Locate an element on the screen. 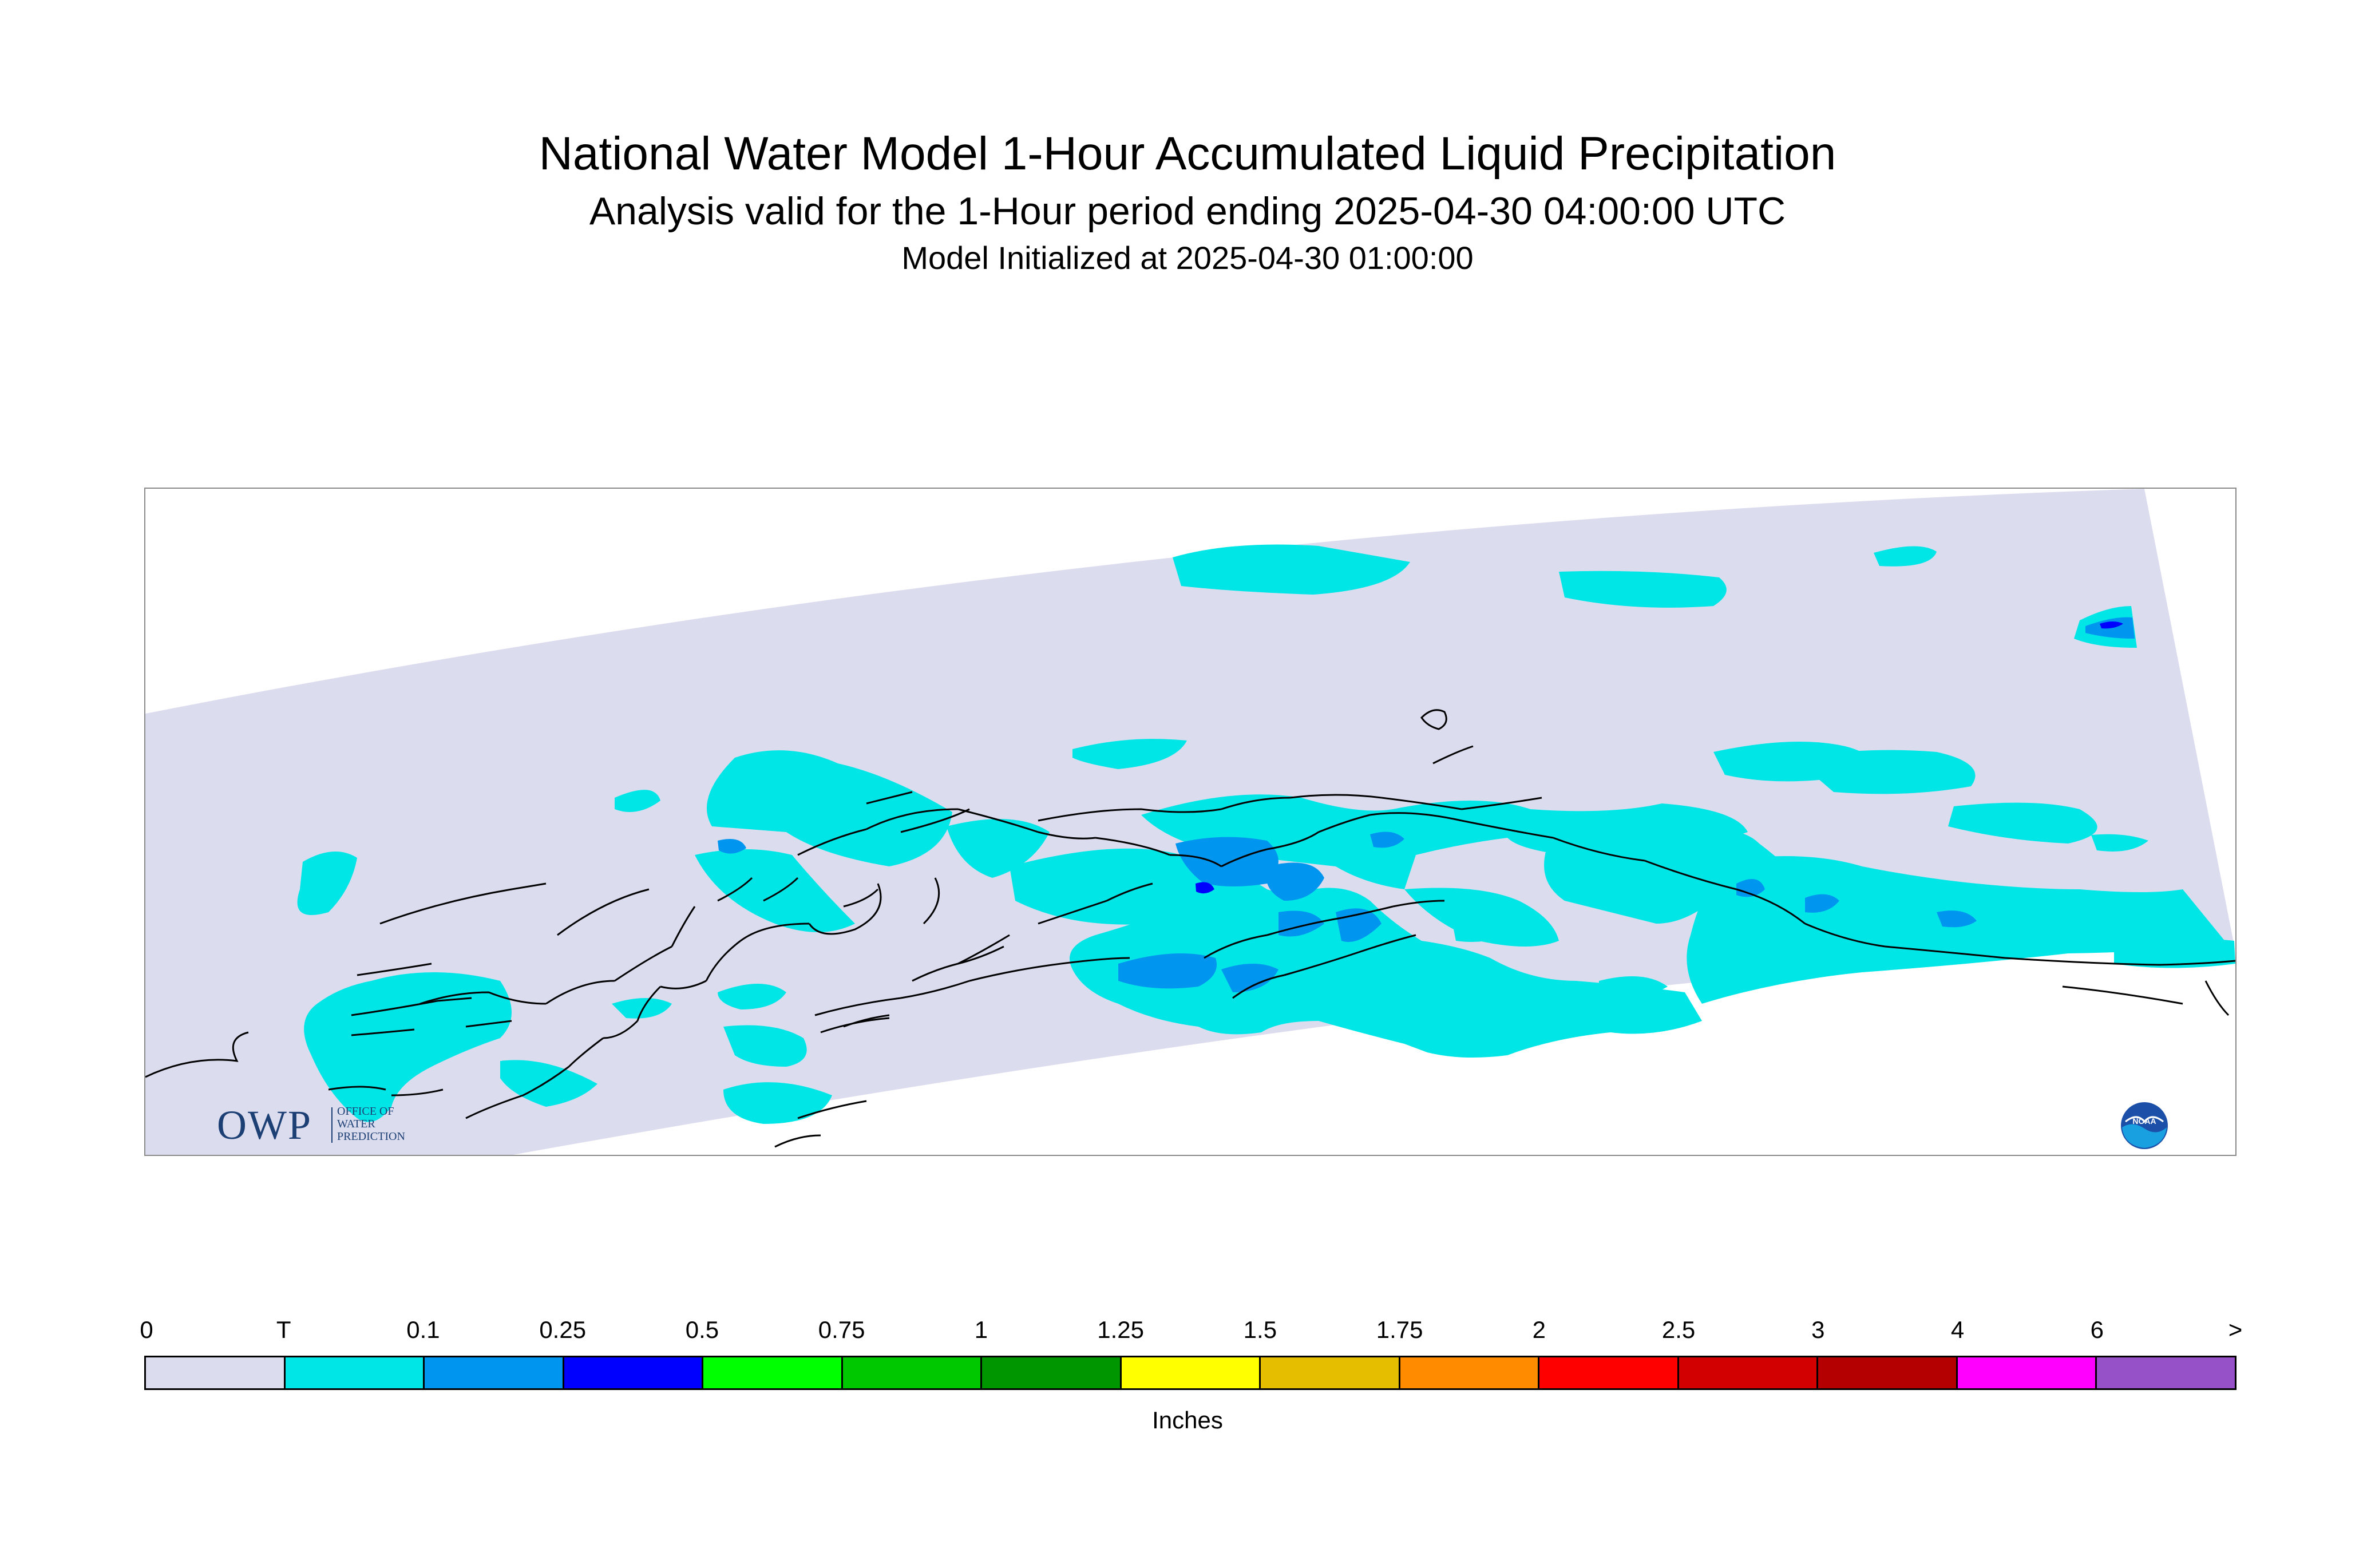  owp-divider is located at coordinates (332, 1125).